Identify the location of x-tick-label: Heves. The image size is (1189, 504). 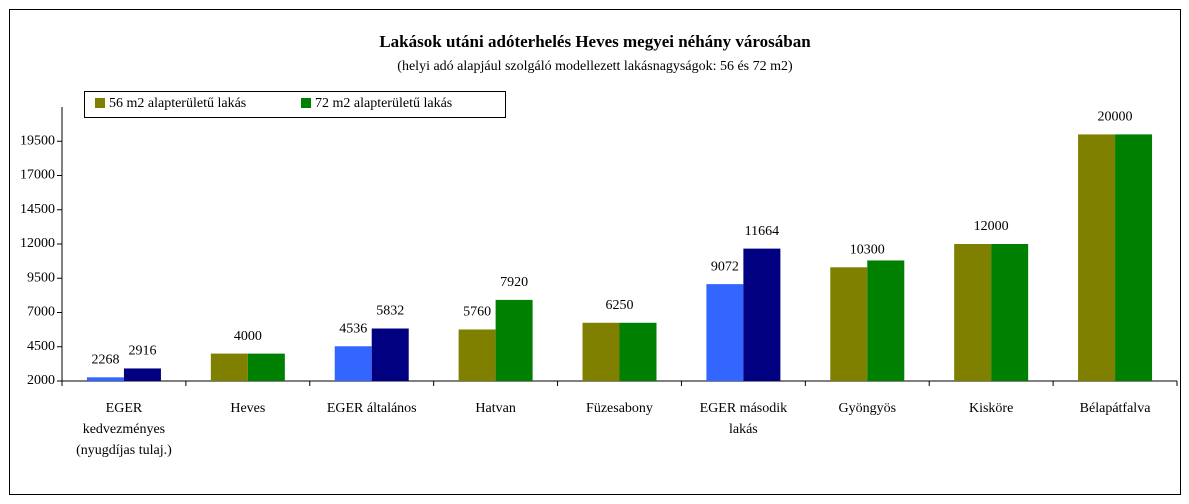
(248, 408).